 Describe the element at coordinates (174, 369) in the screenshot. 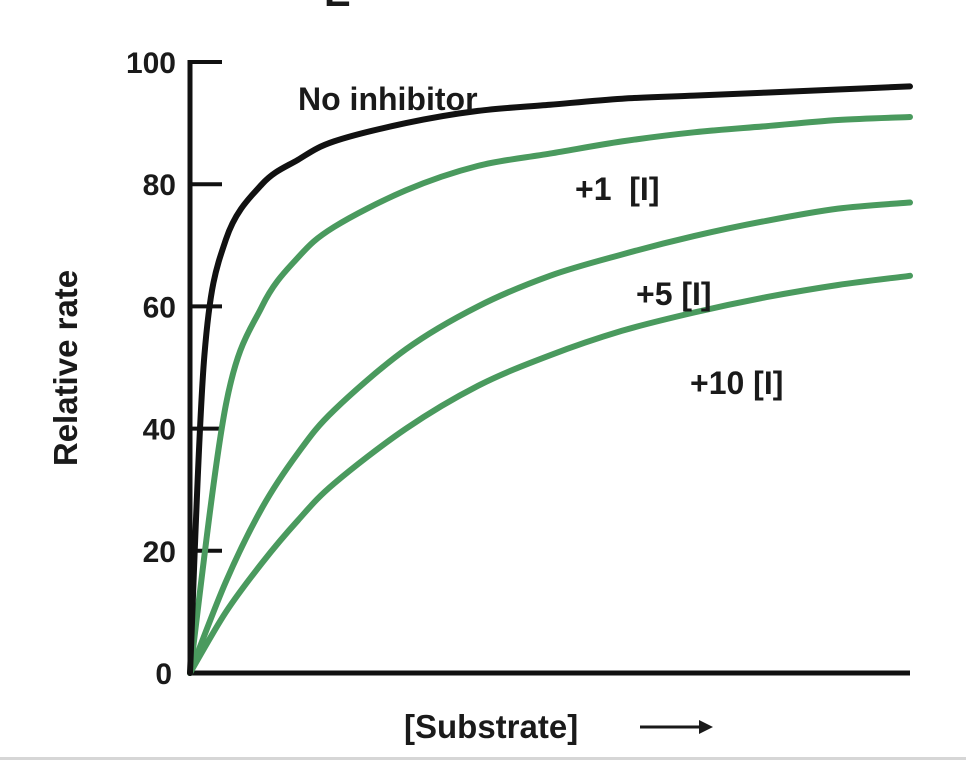

I see `y-axis-ticks: 0 20 40 60 80 100` at that location.